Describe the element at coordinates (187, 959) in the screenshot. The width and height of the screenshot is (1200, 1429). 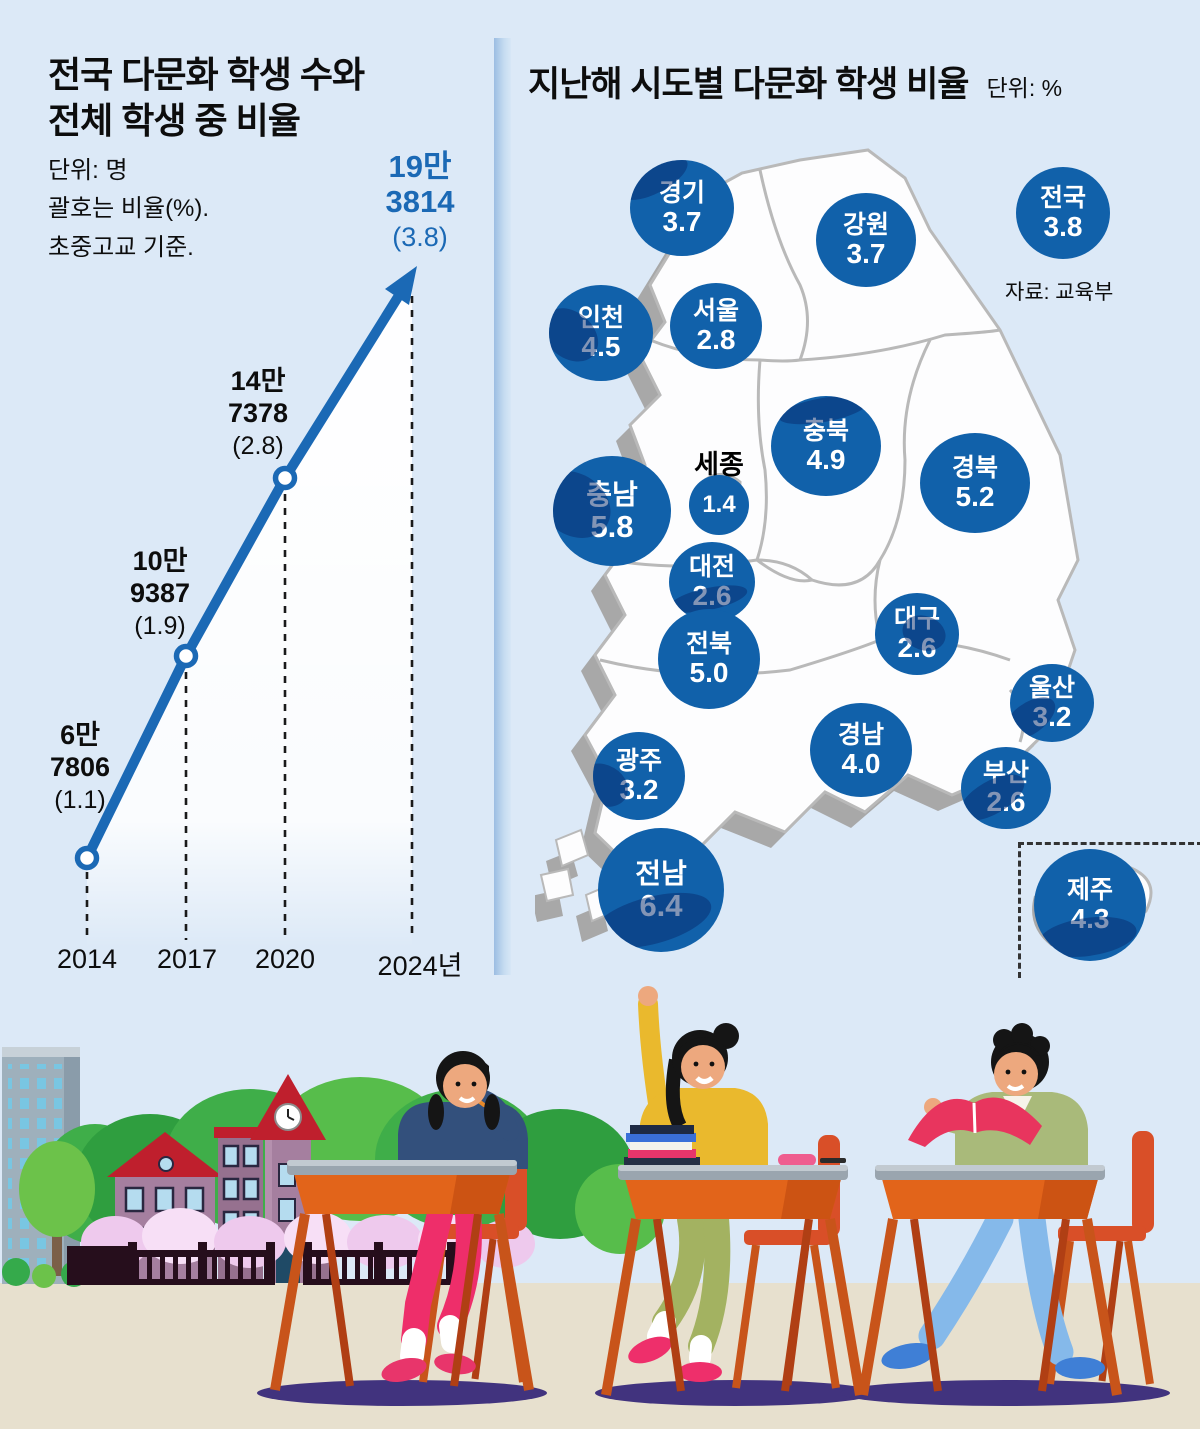
I see `x-tick-2017: 2017` at that location.